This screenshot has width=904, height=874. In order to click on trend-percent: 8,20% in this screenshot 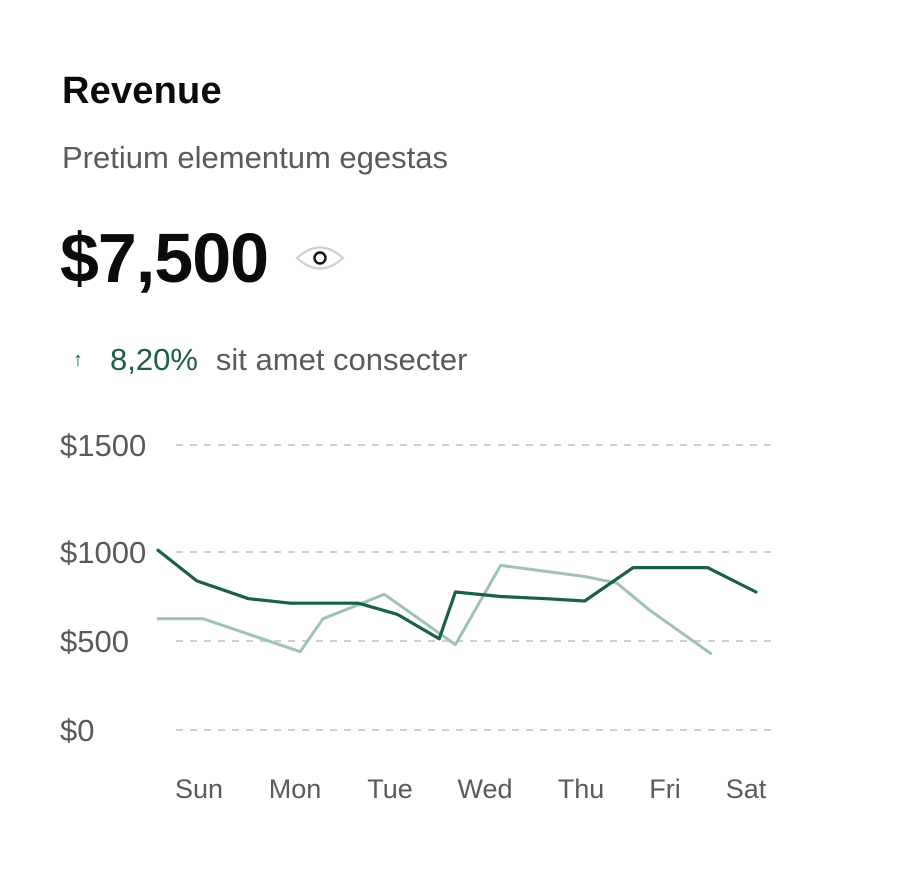, I will do `click(154, 359)`.